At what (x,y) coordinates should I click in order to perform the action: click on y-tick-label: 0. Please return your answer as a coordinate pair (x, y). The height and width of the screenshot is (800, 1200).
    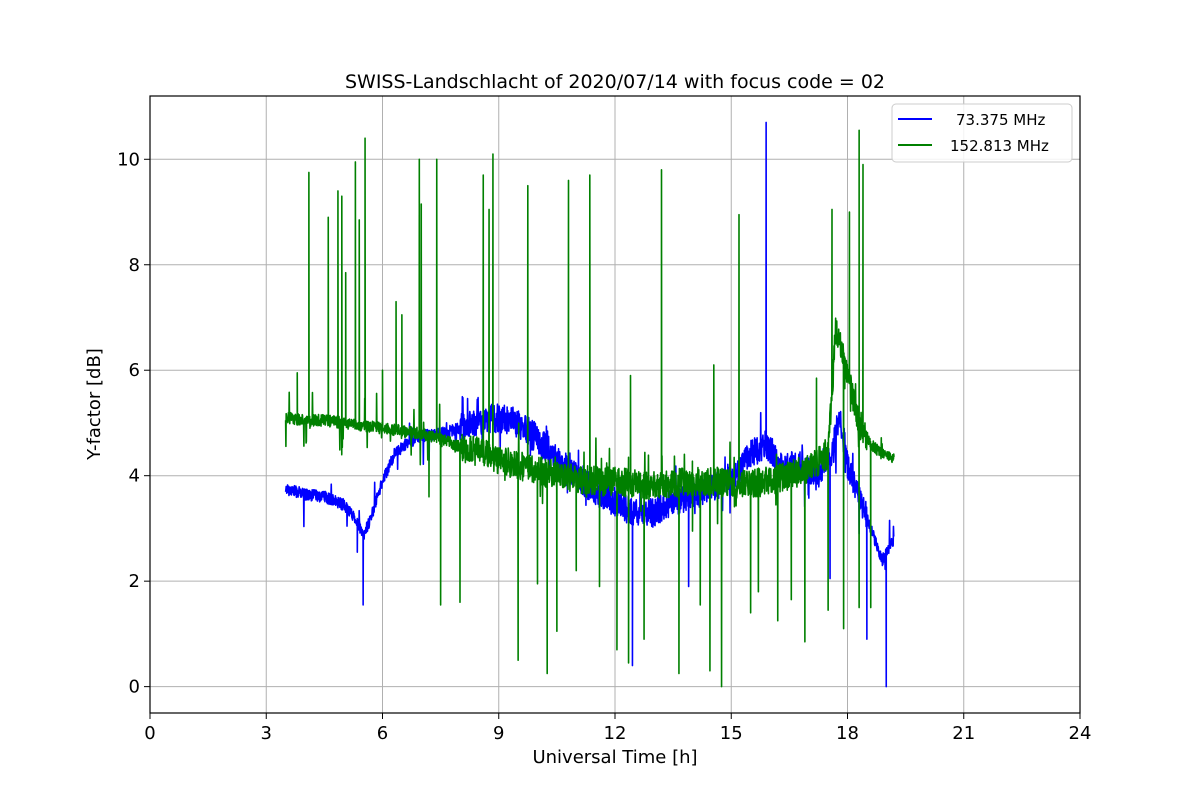
    Looking at the image, I should click on (134, 687).